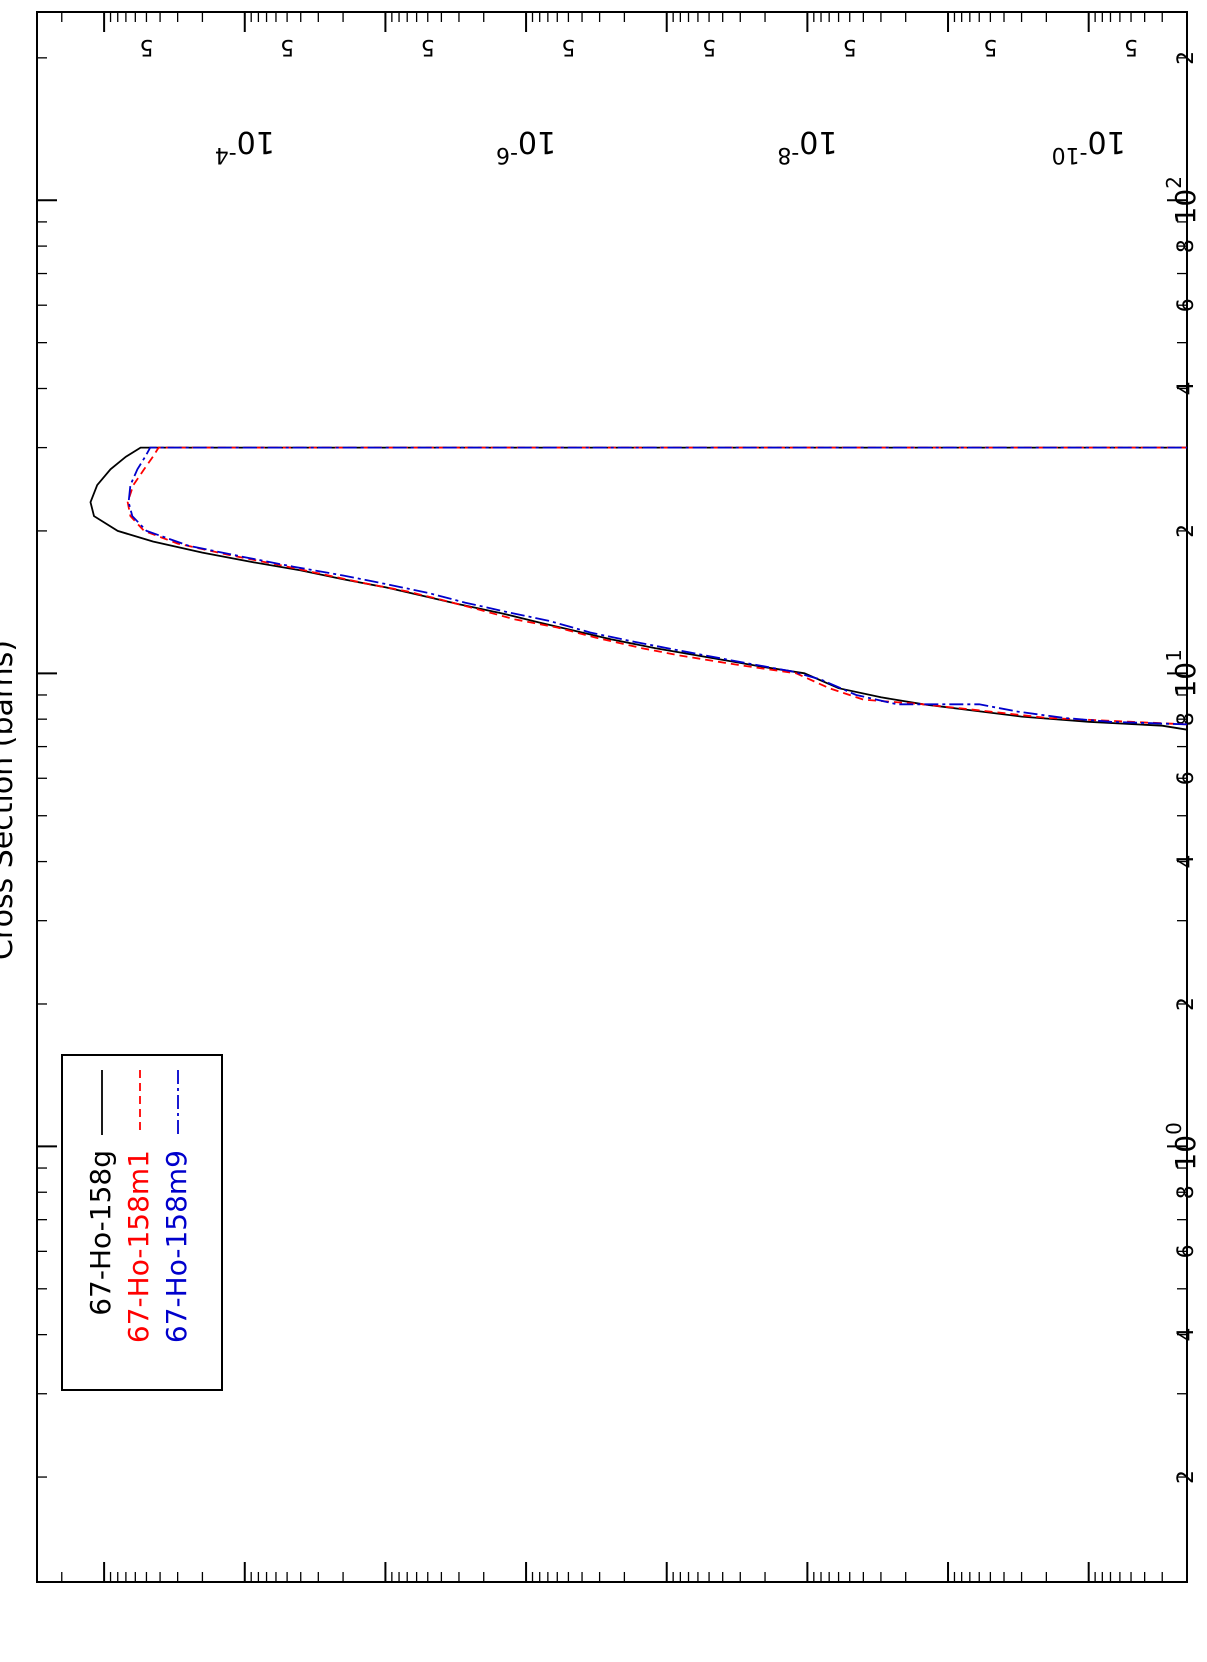 This screenshot has height=1662, width=1207. Describe the element at coordinates (526, 145) in the screenshot. I see `y-major-label: 10-6` at that location.